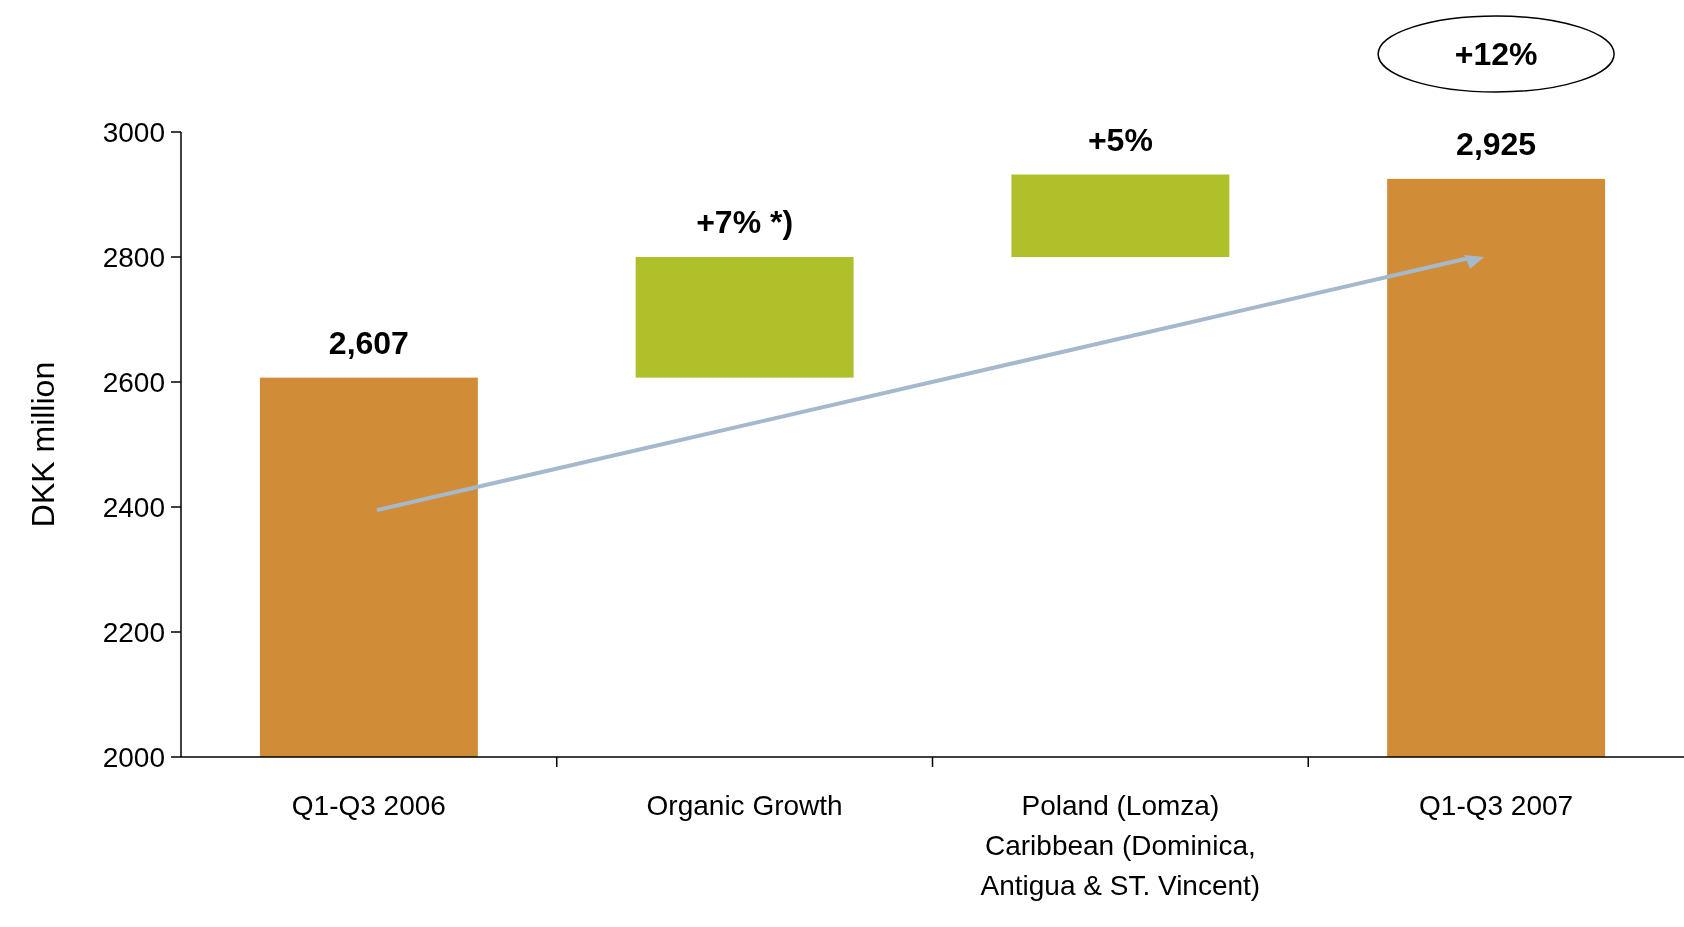 This screenshot has width=1684, height=927. I want to click on y-axis-title: DKK million, so click(43, 444).